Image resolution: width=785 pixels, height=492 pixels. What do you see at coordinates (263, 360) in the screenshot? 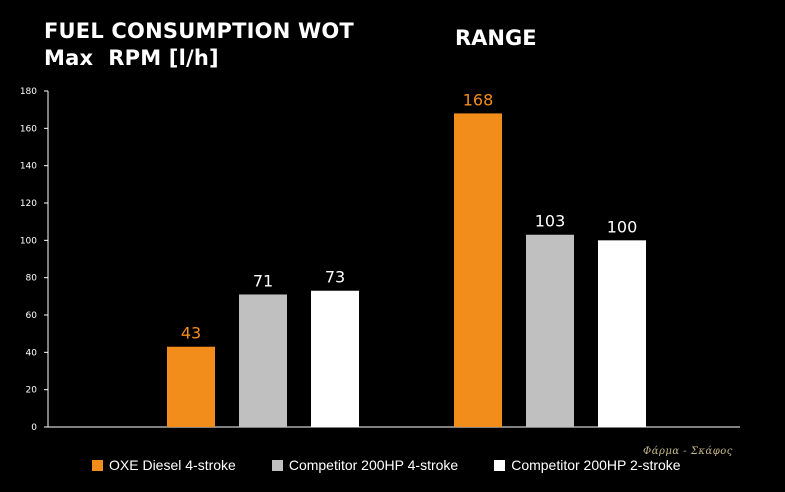
I see `bar-group1-series2` at bounding box center [263, 360].